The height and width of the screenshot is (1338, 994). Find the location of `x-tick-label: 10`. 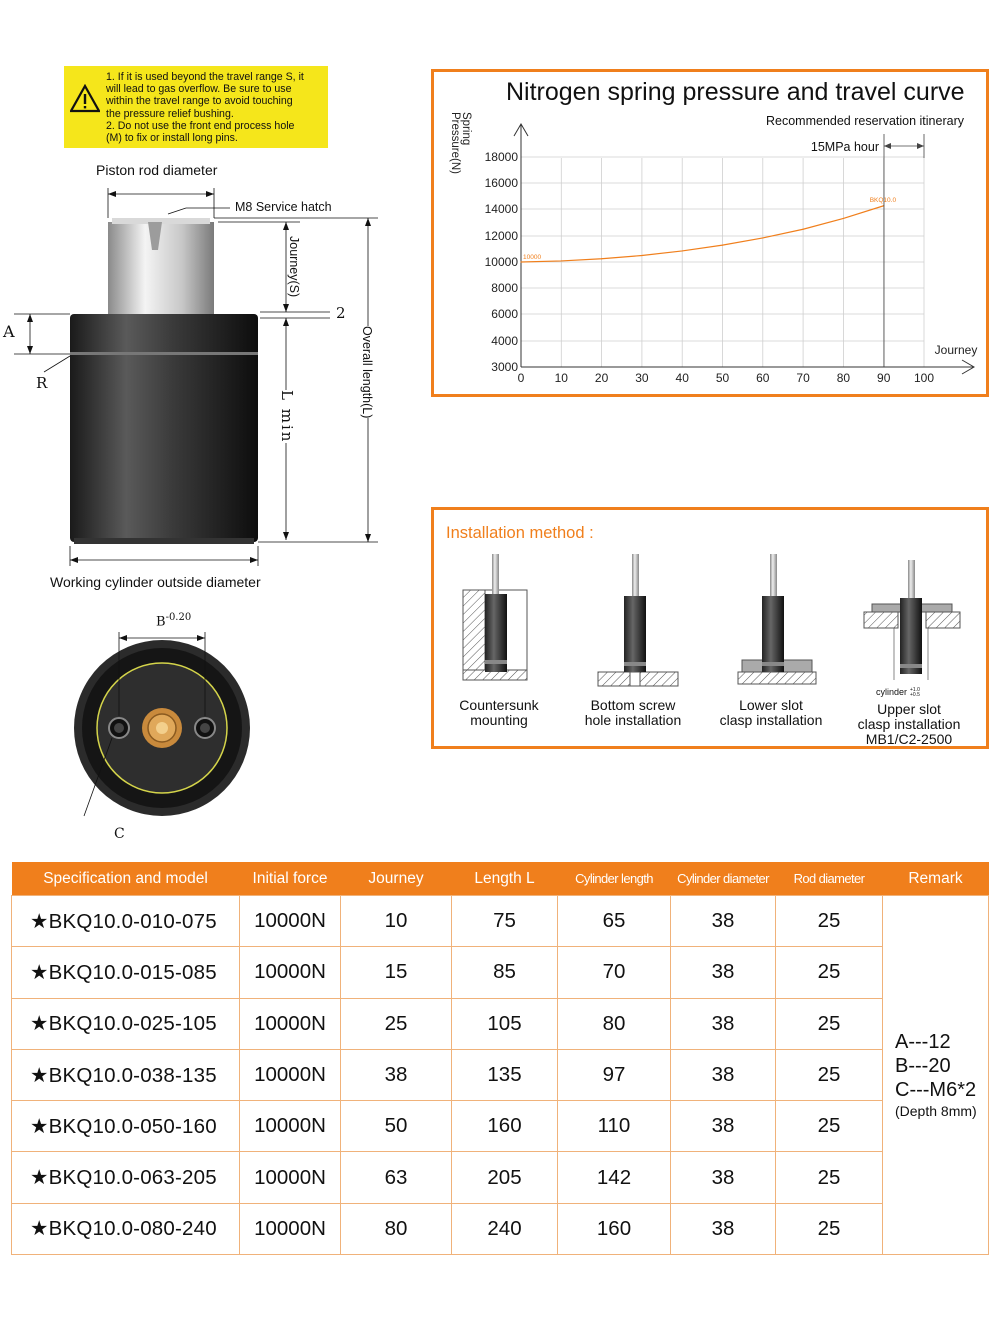

x-tick-label: 10 is located at coordinates (562, 378).